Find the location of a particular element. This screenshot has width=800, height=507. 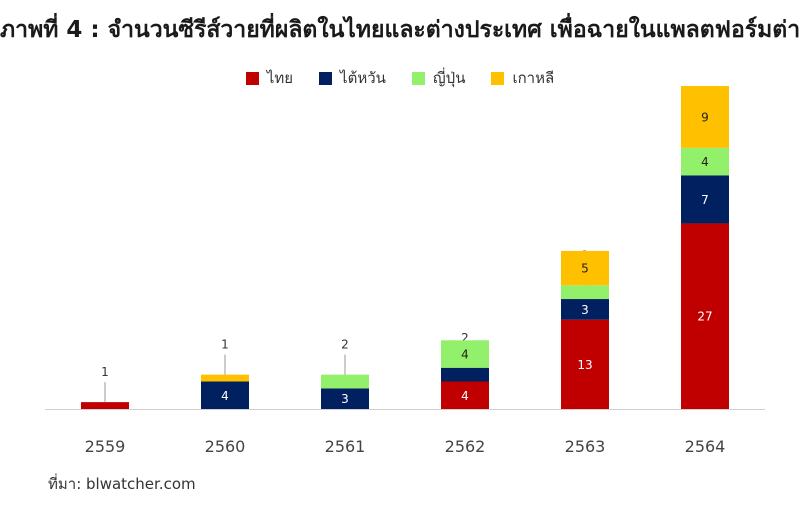

data-label-taiwan-2561: 3 is located at coordinates (345, 399).